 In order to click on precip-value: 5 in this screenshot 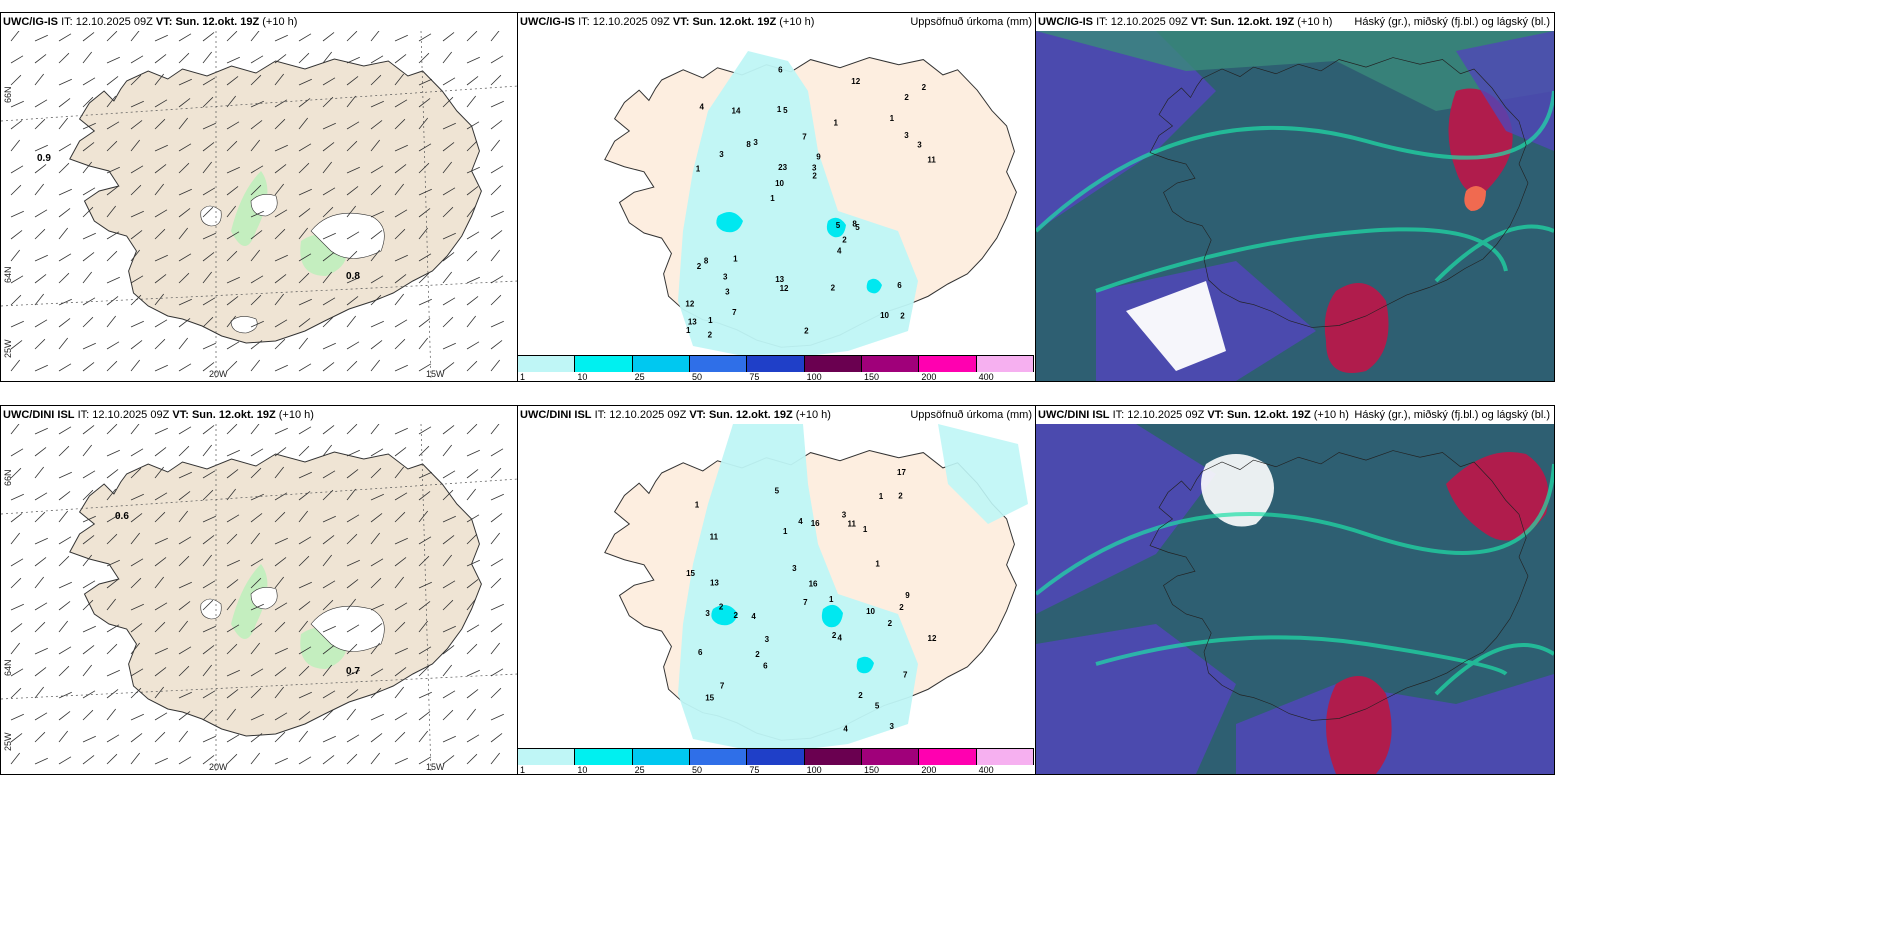, I will do `click(877, 705)`.